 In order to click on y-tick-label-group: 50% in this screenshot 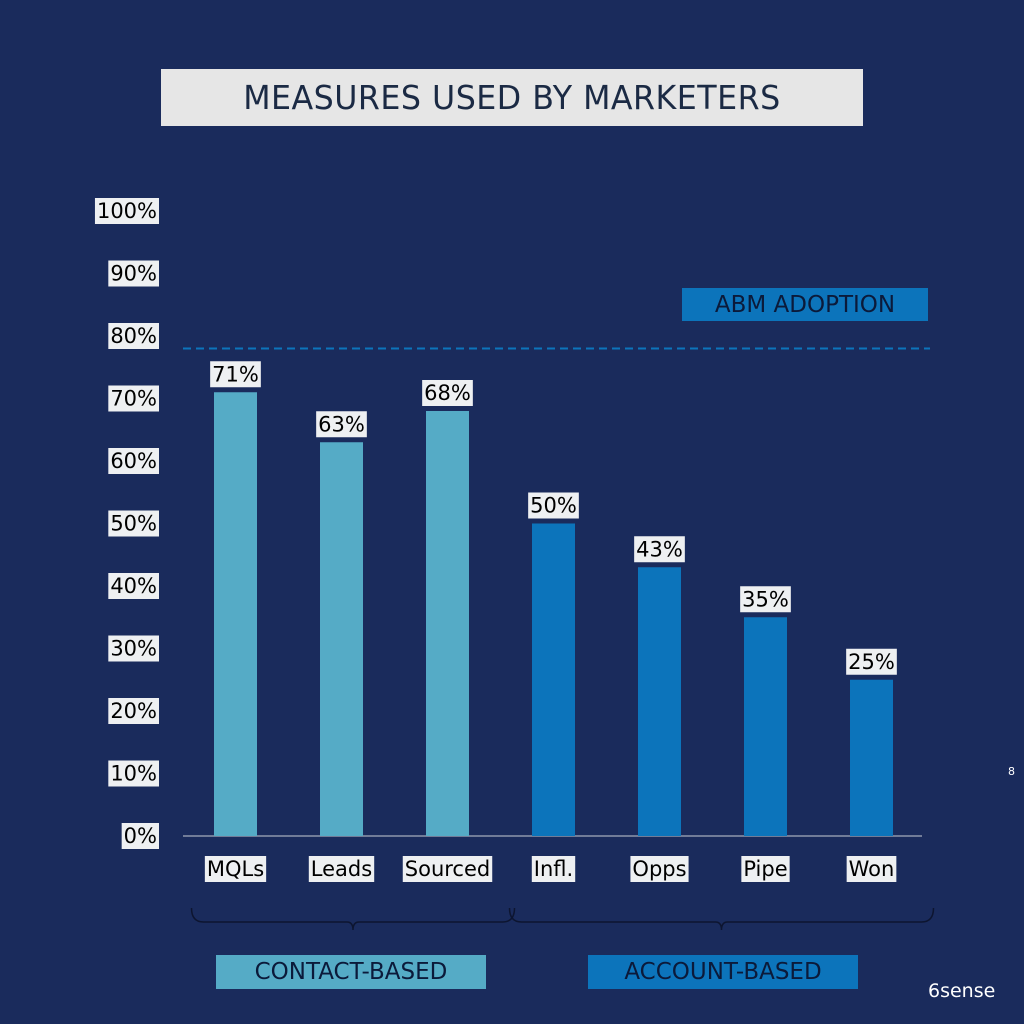, I will do `click(133, 523)`.